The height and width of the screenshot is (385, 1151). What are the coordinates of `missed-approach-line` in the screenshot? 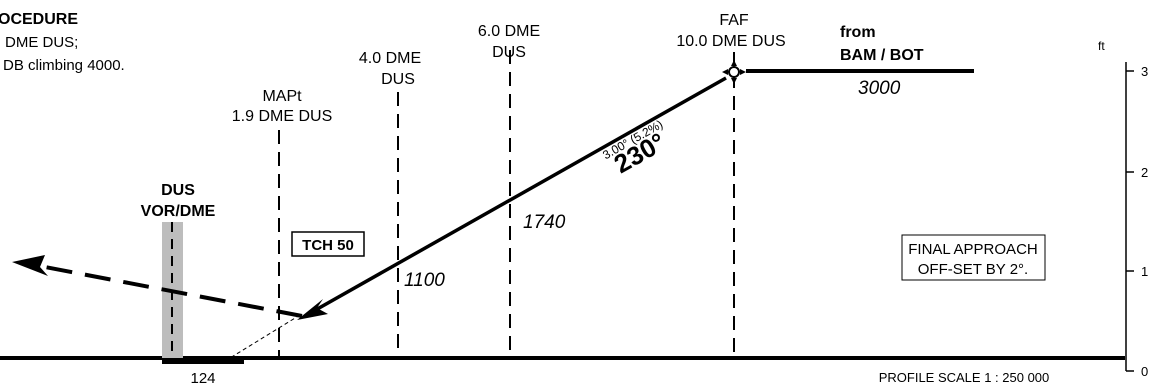 It's located at (173, 291).